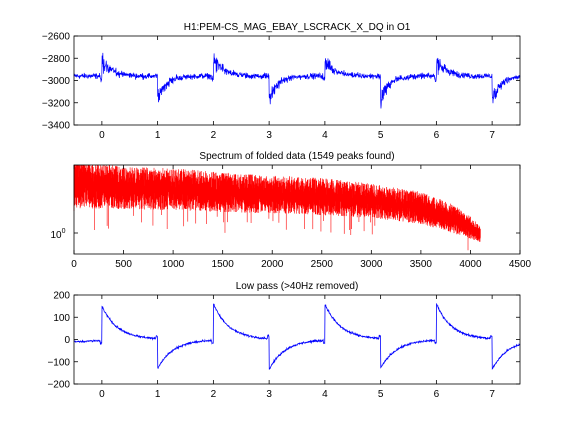 Image resolution: width=576 pixels, height=432 pixels. What do you see at coordinates (277, 208) in the screenshot?
I see `middle-series-line` at bounding box center [277, 208].